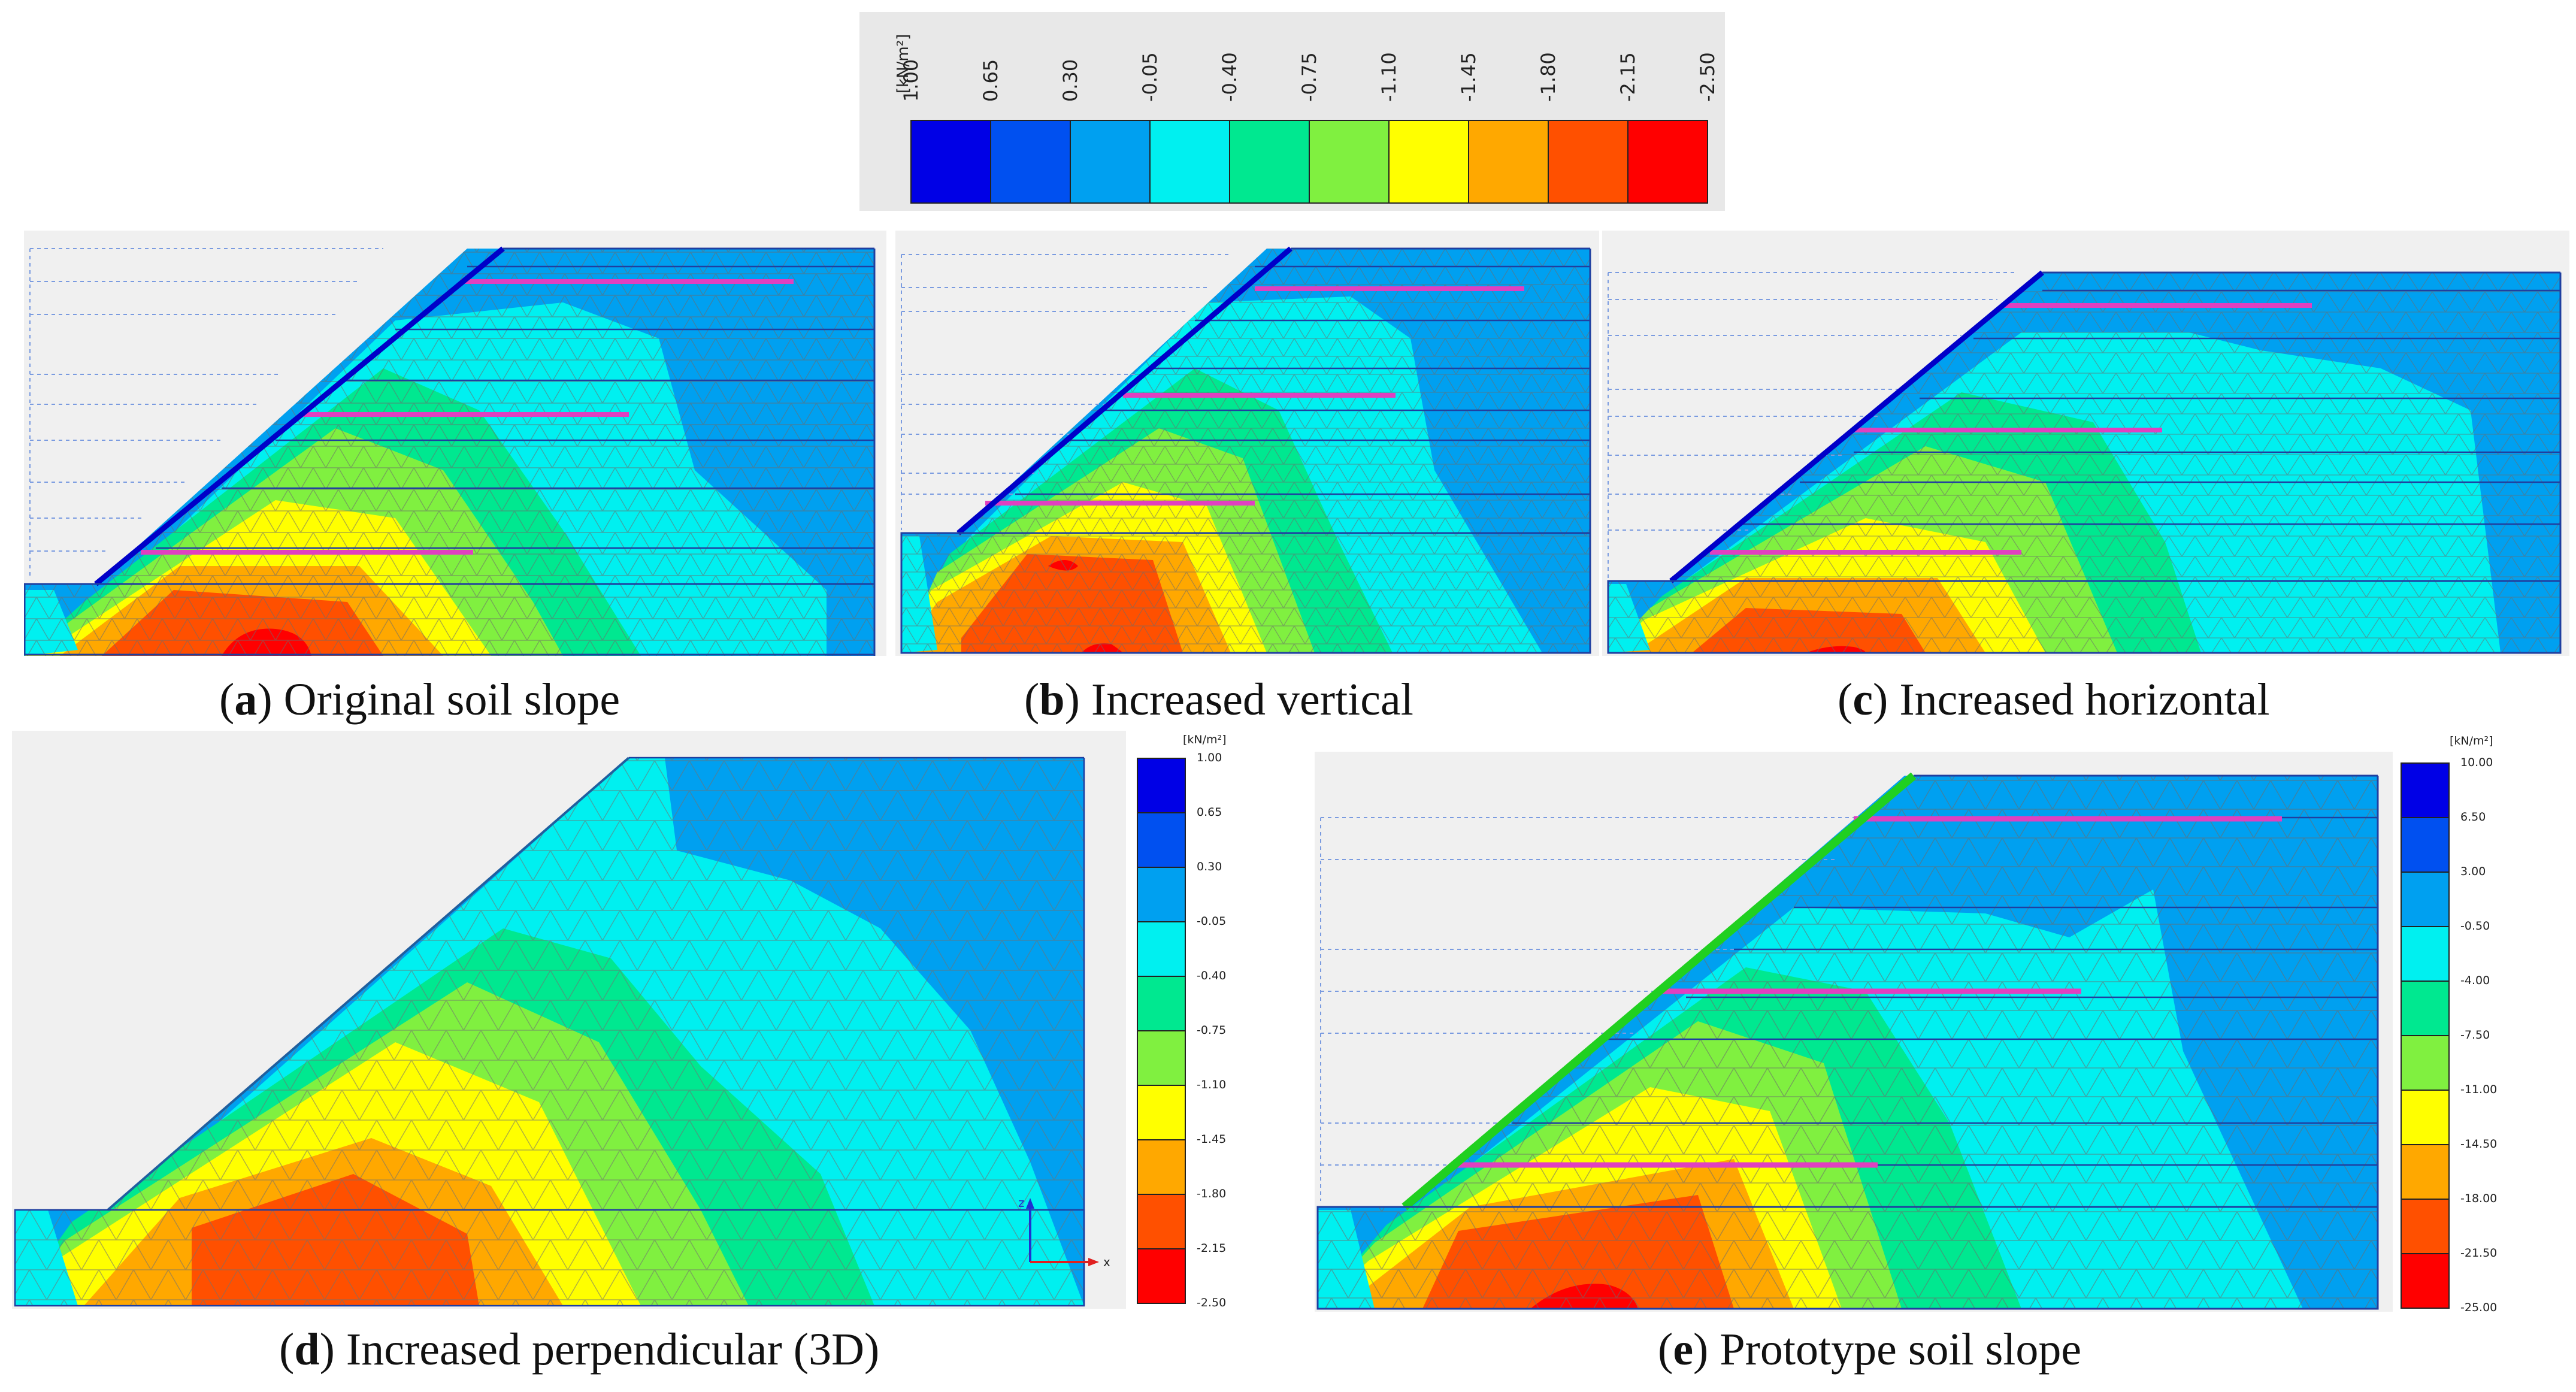  I want to click on legend-tick-label: -4.00, so click(2475, 980).